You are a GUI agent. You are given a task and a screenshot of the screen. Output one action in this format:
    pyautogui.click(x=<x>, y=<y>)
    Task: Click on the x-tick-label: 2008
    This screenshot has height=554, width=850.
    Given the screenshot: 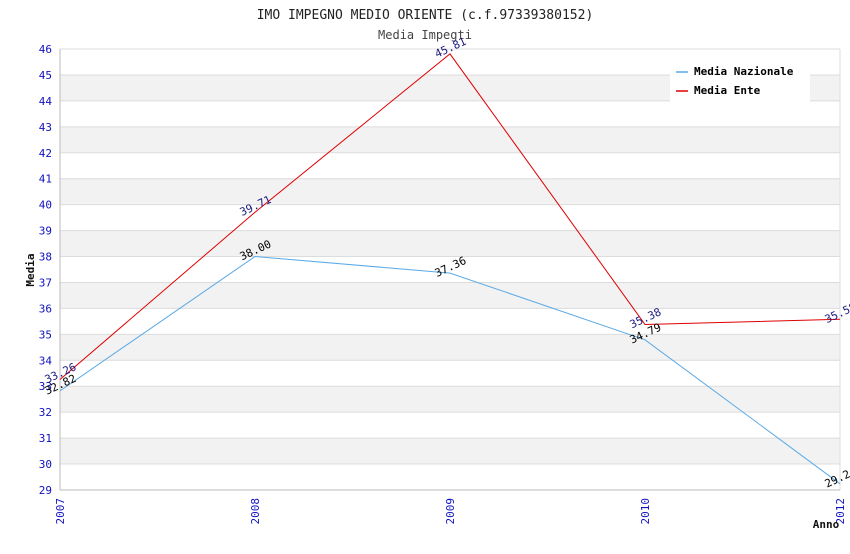 What is the action you would take?
    pyautogui.click(x=255, y=511)
    